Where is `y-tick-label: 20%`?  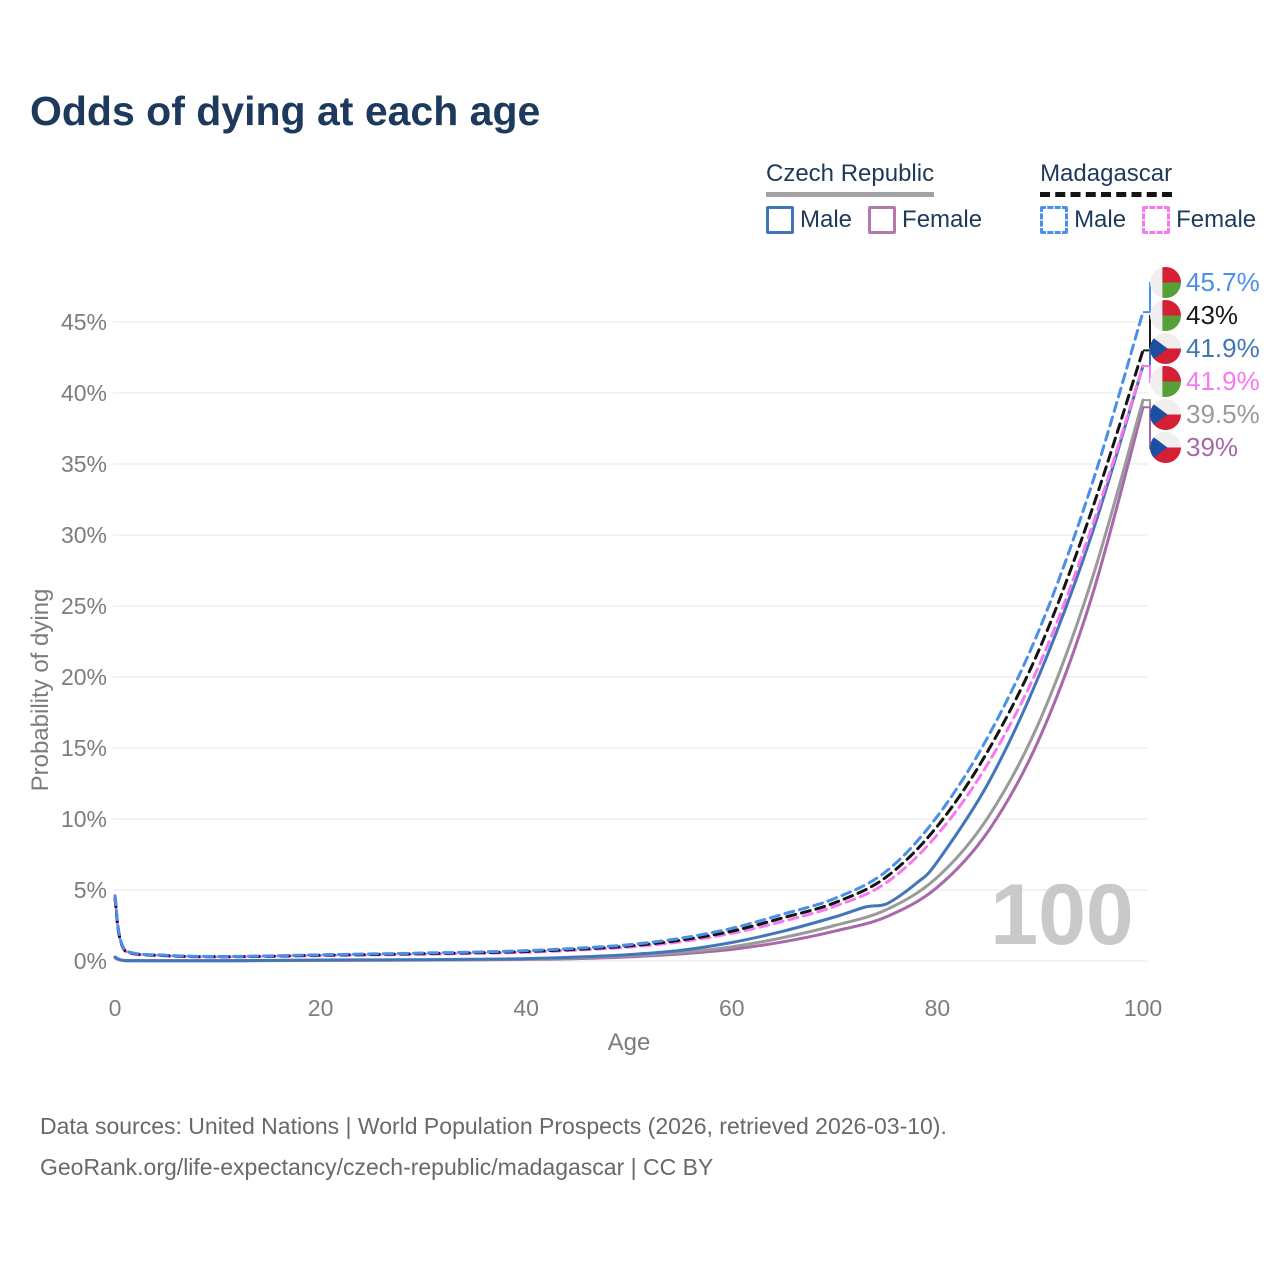
y-tick-label: 20% is located at coordinates (84, 677).